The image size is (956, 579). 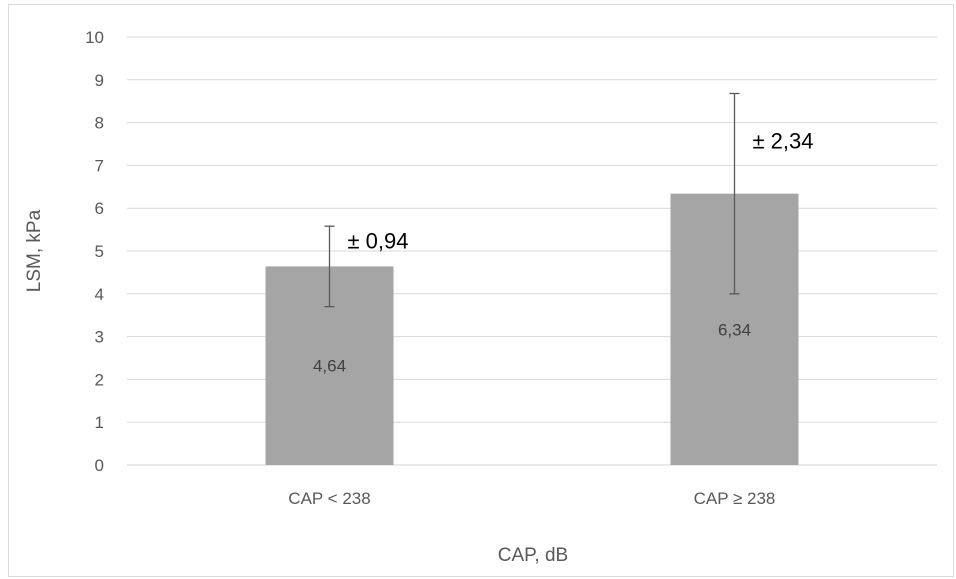 I want to click on y-tick-label: 0, so click(x=99, y=465).